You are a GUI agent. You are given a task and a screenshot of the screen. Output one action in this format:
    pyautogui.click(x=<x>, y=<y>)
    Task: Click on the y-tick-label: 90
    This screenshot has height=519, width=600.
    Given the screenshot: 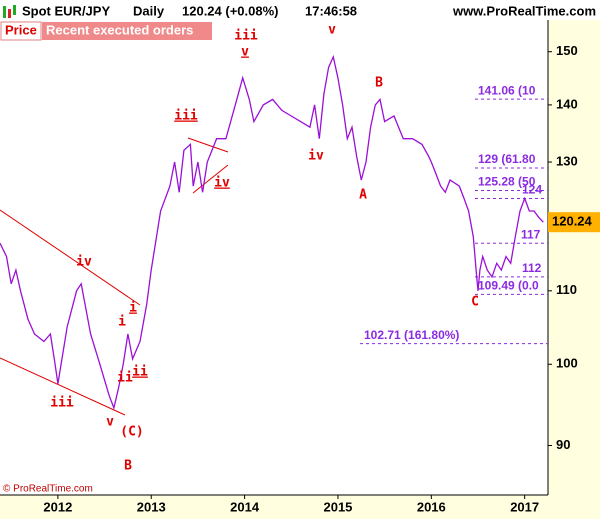 What is the action you would take?
    pyautogui.click(x=563, y=444)
    